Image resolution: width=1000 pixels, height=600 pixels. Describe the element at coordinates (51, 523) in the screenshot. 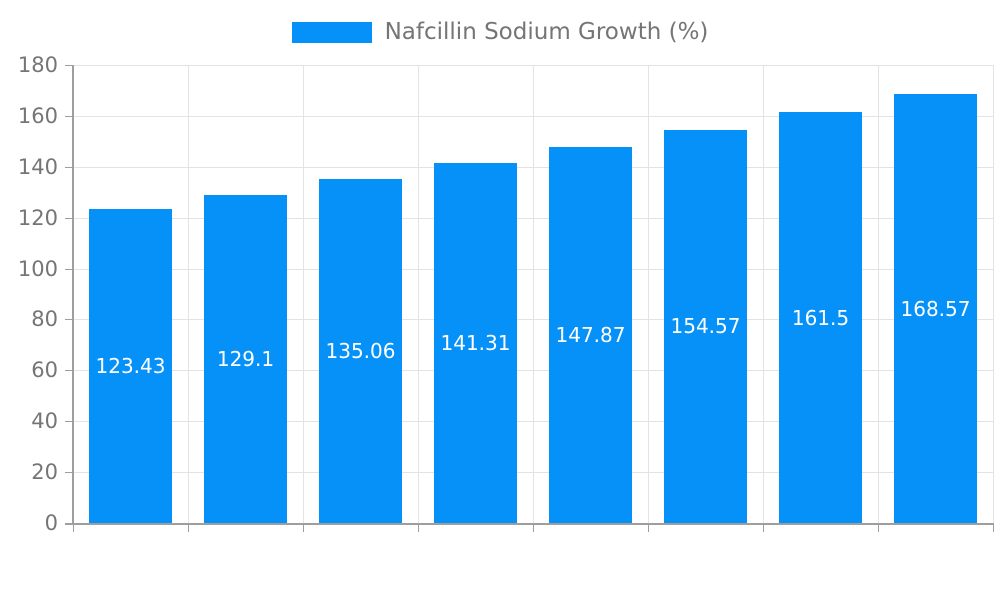

I see `y-axis-label: 0` at that location.